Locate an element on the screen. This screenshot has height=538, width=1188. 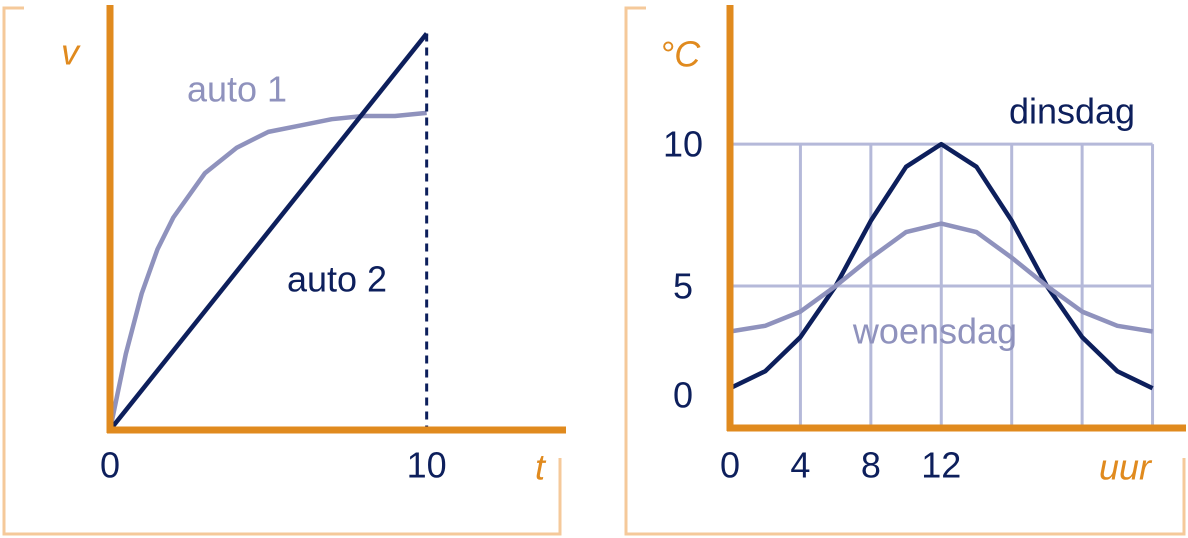
line is located at coordinates (941, 277).